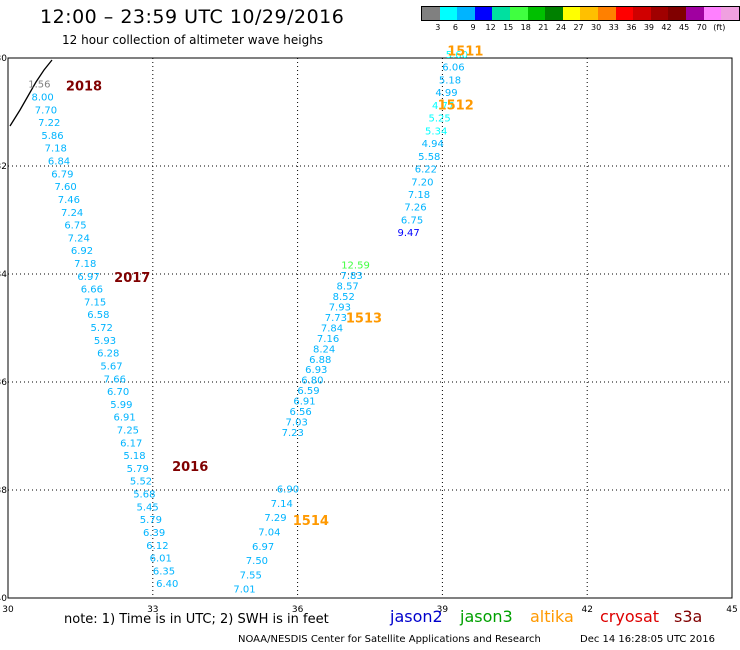  What do you see at coordinates (552, 616) in the screenshot?
I see `satellite-legend-altika: altika` at bounding box center [552, 616].